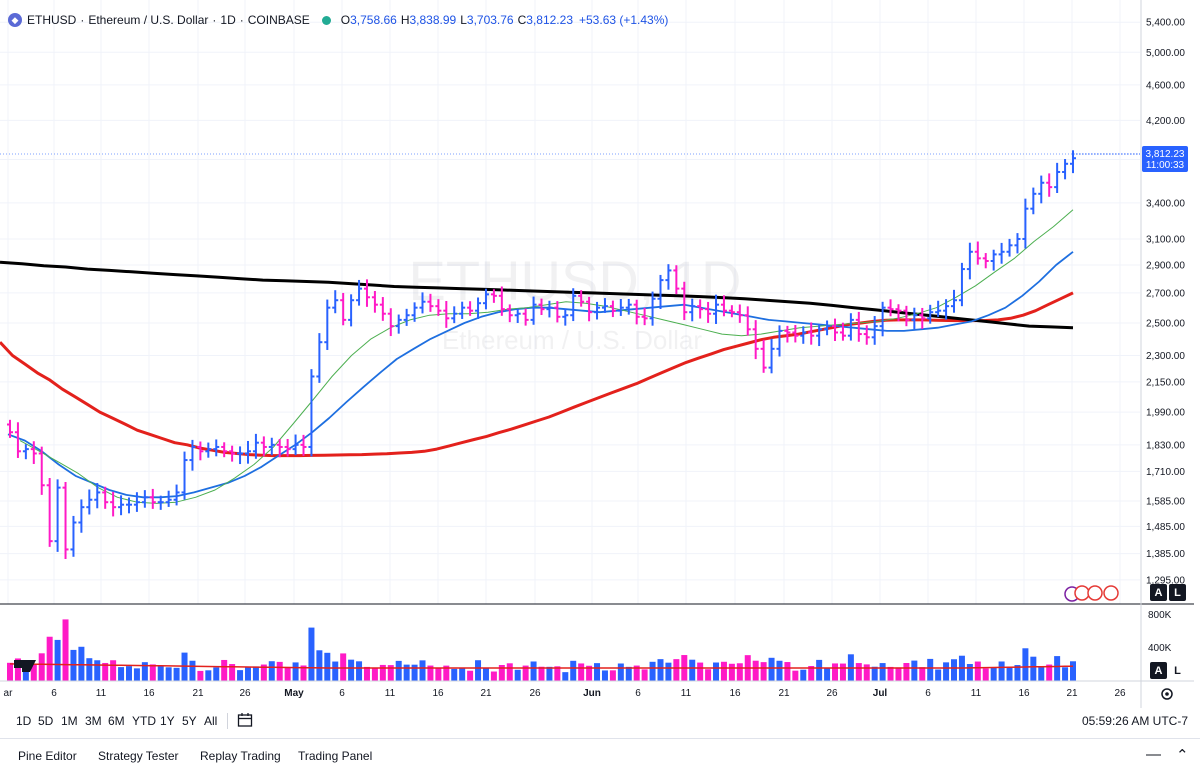  What do you see at coordinates (1153, 754) in the screenshot?
I see `minimize-panel-icon: —` at bounding box center [1153, 754].